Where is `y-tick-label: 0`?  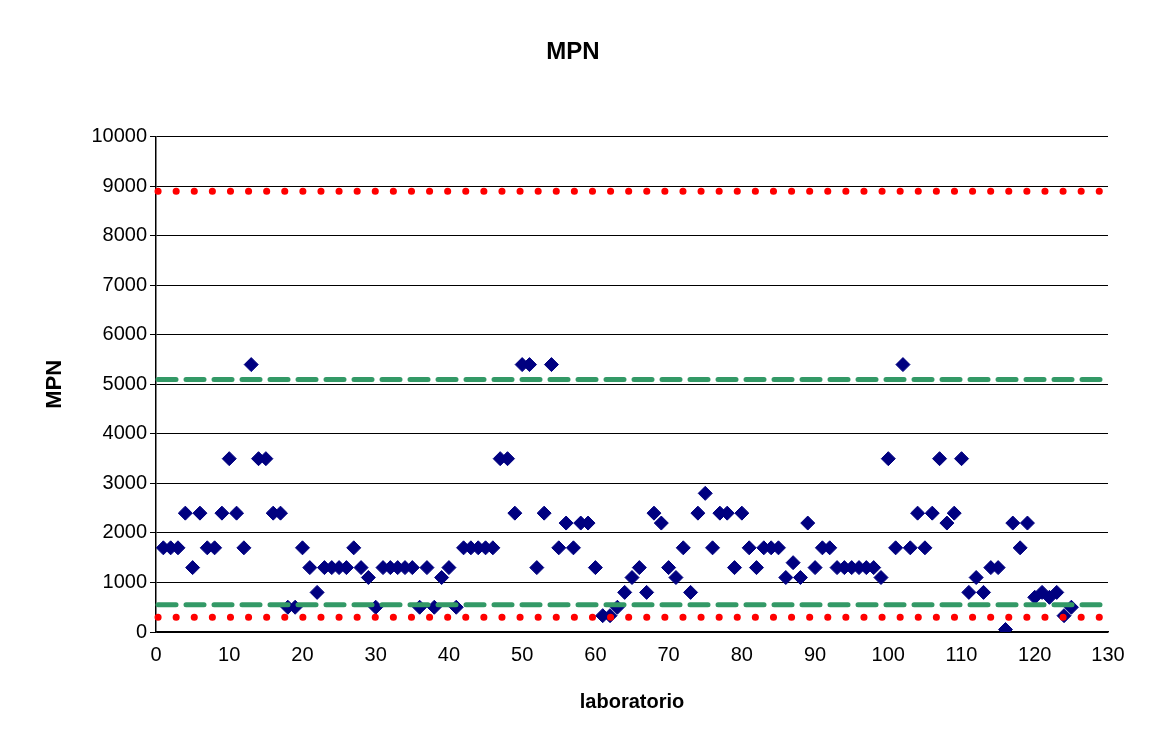 y-tick-label: 0 is located at coordinates (141, 630).